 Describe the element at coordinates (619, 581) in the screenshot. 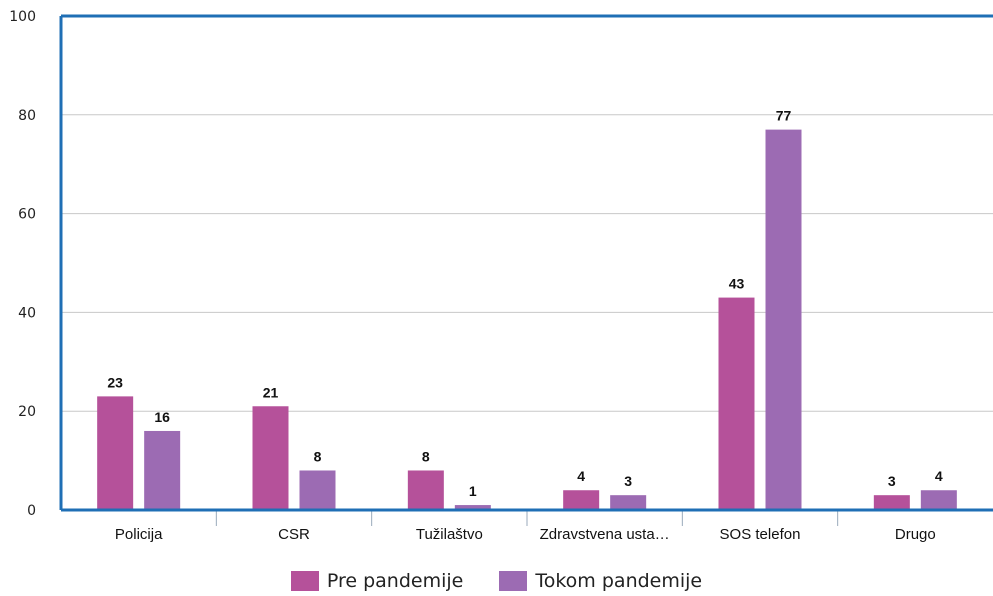

I see `legend-label-tokom: Tokom pandemije` at that location.